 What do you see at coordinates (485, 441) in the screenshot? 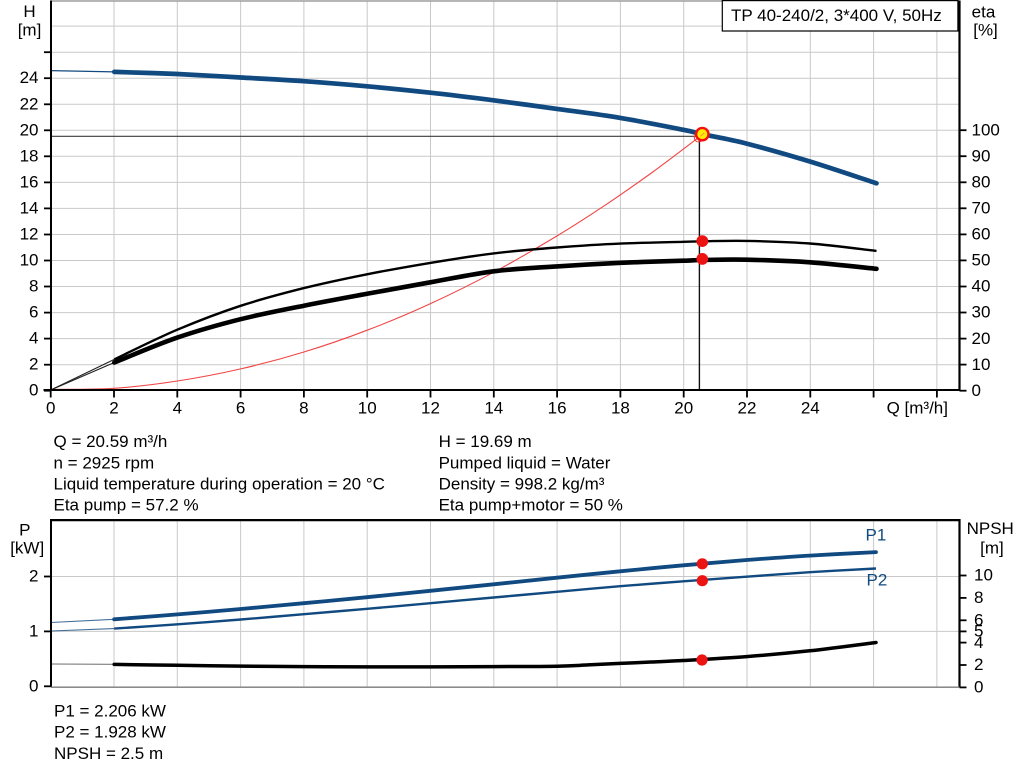
I see `svg-text: H = 19.69 m` at bounding box center [485, 441].